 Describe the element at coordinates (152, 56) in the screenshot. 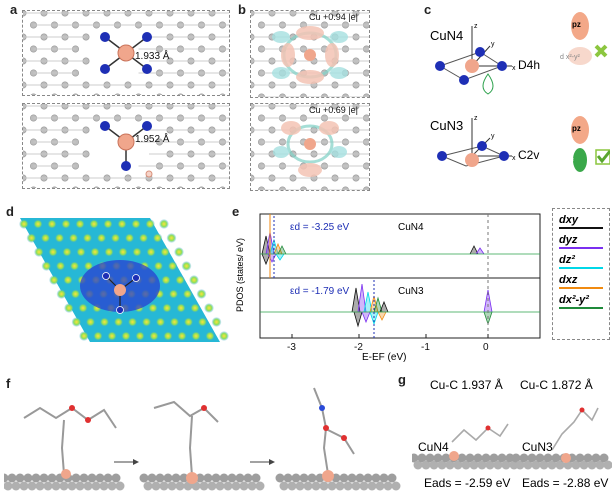

I see `panel-a-top-bond: 1.933 Å` at that location.